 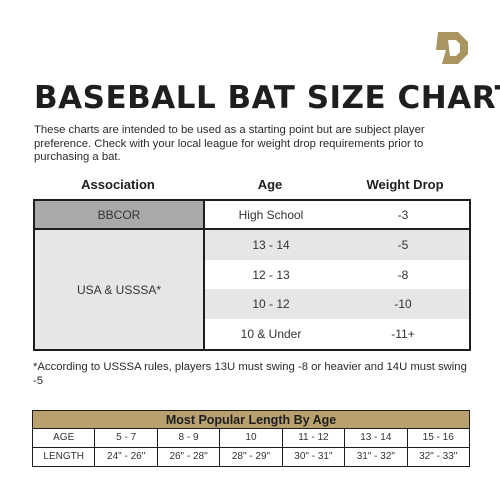 I want to click on length-cell: 30" - 31", so click(x=314, y=456).